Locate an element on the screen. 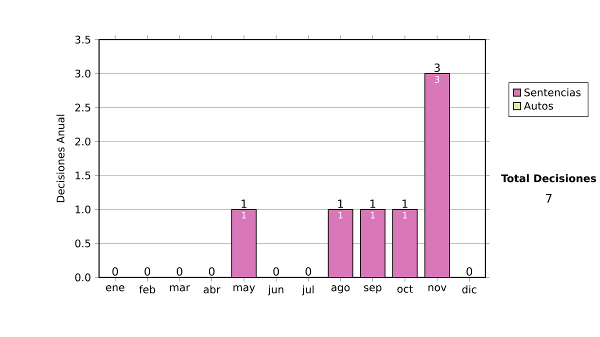 The height and width of the screenshot is (337, 600). legend-label: Sentencias is located at coordinates (552, 92).